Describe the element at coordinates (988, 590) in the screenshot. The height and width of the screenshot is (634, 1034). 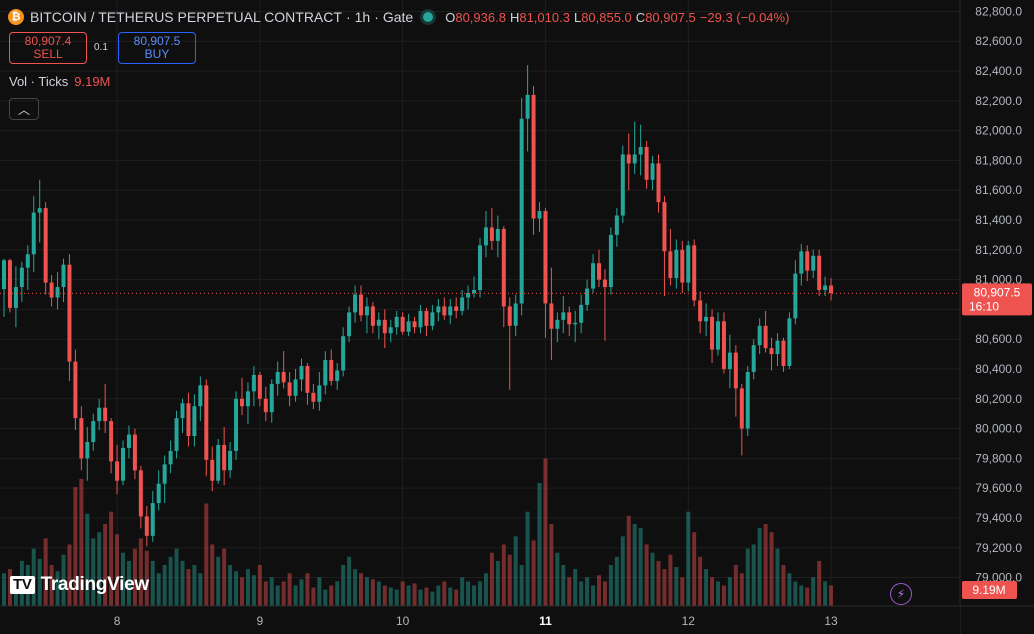
I see `volume-badge-value: 9.19M` at that location.